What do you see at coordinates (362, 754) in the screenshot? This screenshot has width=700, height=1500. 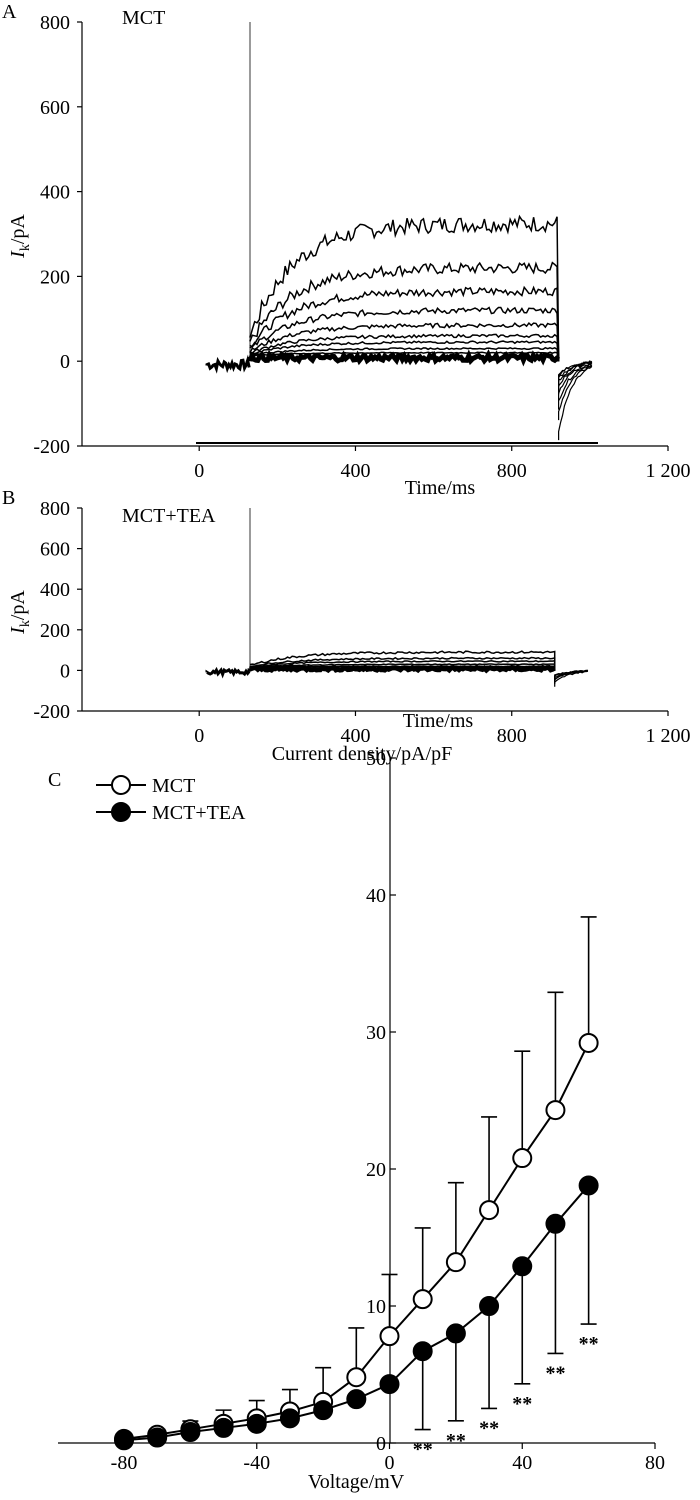 I see `panel-c-title: Current density/pA/pF` at bounding box center [362, 754].